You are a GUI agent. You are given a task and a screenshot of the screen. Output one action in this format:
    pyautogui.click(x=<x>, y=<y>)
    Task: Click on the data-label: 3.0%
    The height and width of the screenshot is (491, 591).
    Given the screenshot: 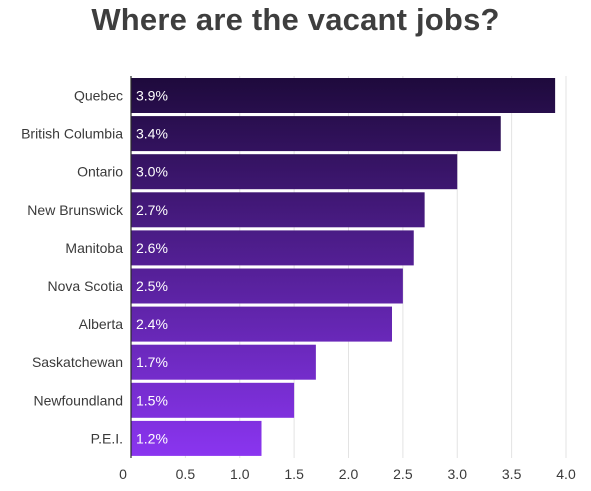 What is the action you would take?
    pyautogui.click(x=152, y=172)
    